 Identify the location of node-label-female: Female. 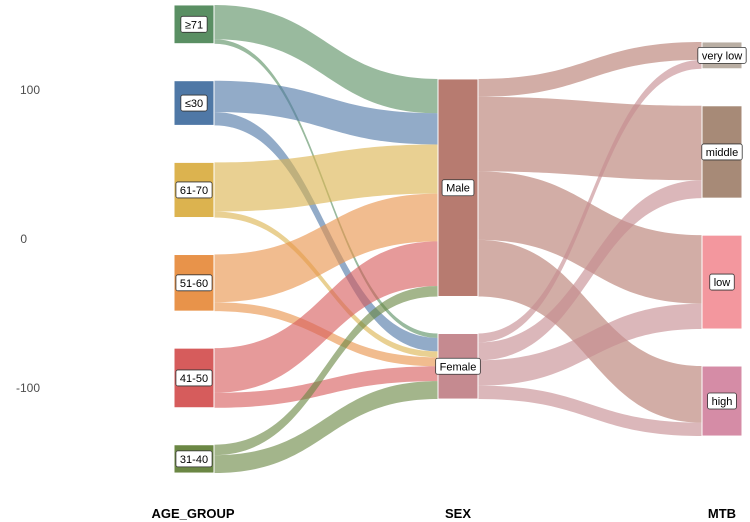
(458, 366).